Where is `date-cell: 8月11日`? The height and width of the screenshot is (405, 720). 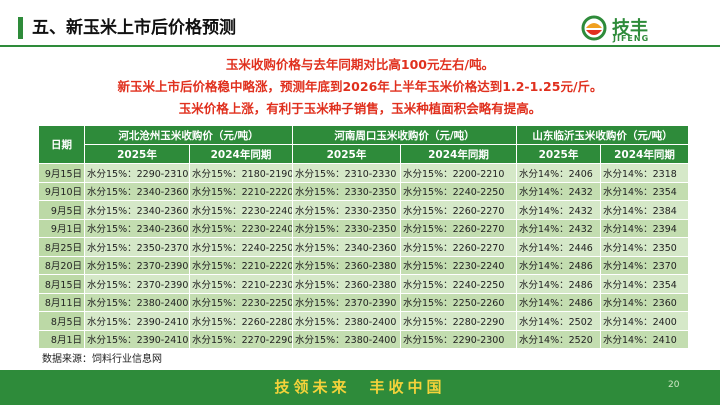 date-cell: 8月11日 is located at coordinates (61, 302).